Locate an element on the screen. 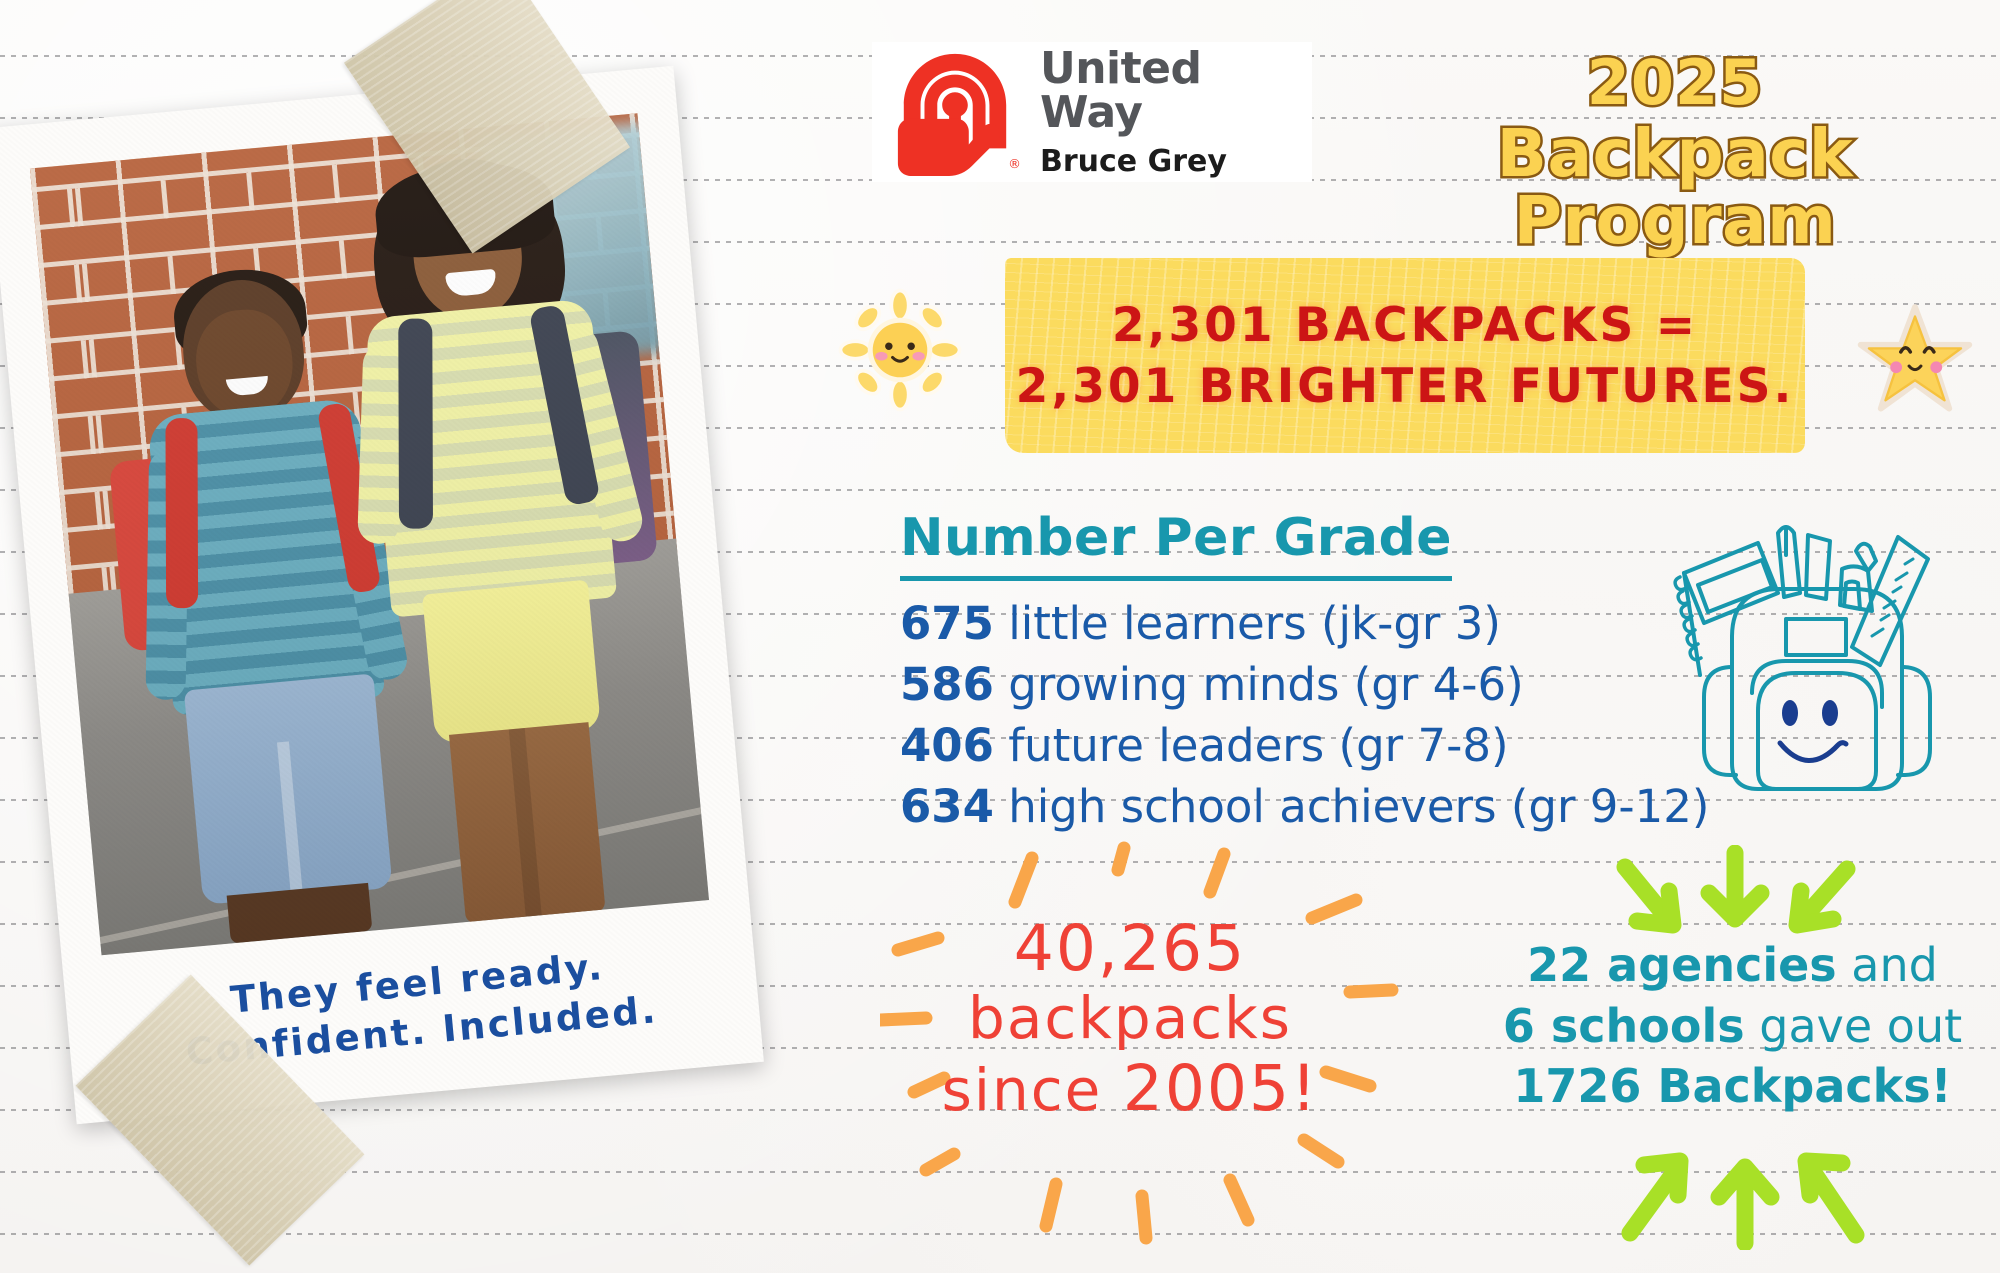  agencies-count: 22 agencies is located at coordinates (1682, 965).